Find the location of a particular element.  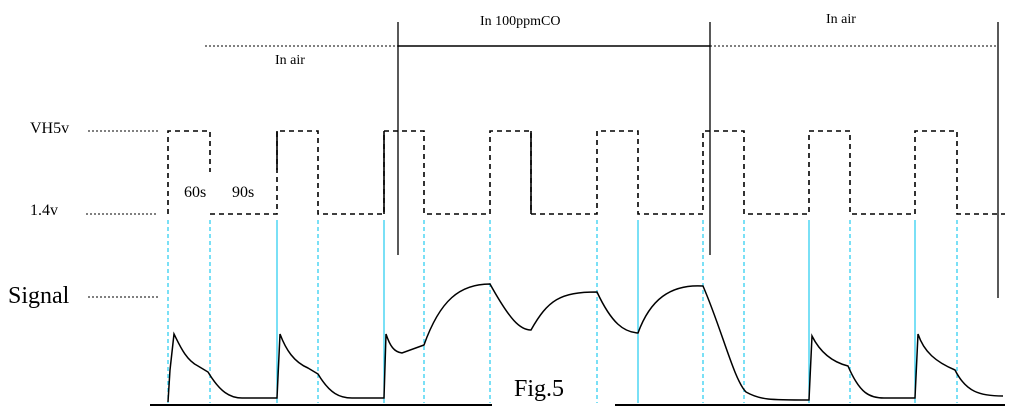

reference-lines is located at coordinates (122, 214).